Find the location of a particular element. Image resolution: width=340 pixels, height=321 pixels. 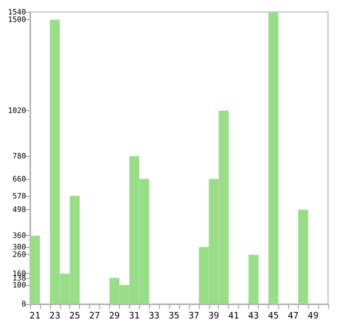

x-tick-label: 21 is located at coordinates (35, 316).